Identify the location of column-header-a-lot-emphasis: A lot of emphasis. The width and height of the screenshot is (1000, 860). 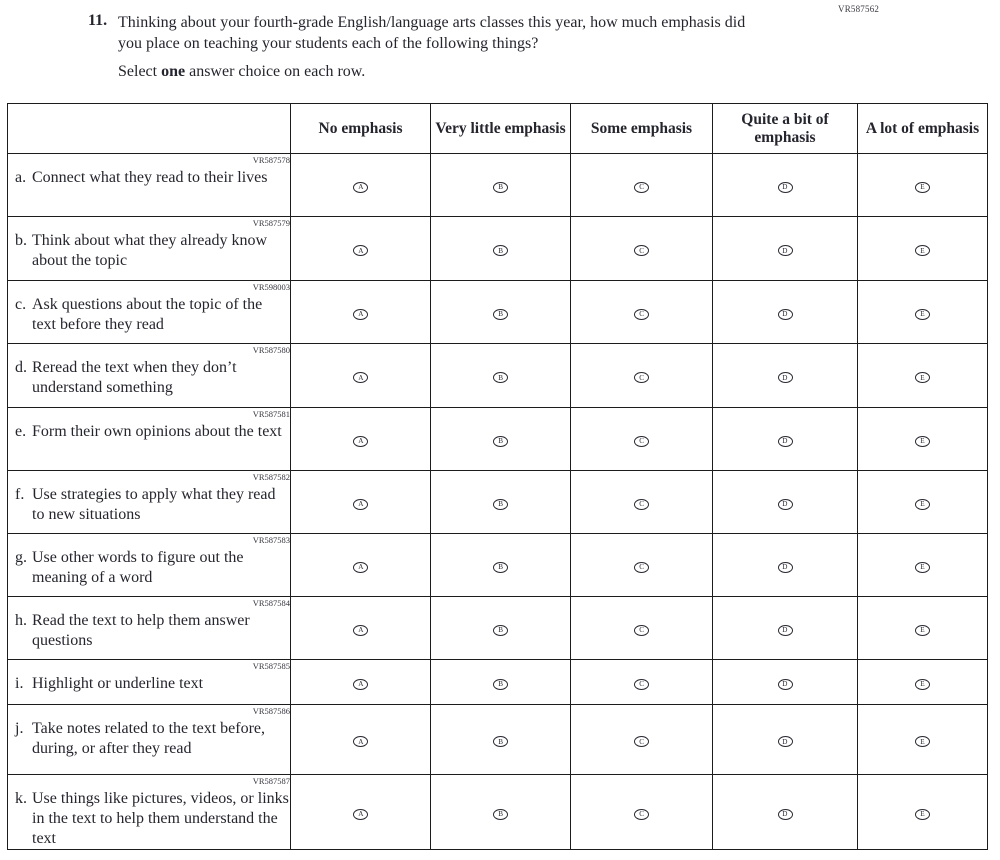
(922, 128).